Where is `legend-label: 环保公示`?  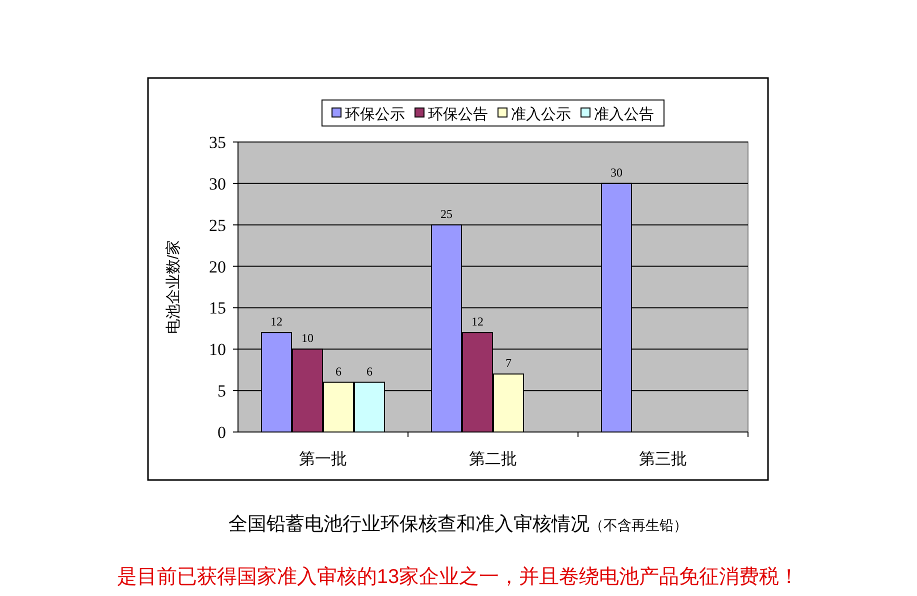
legend-label: 环保公示 is located at coordinates (375, 114).